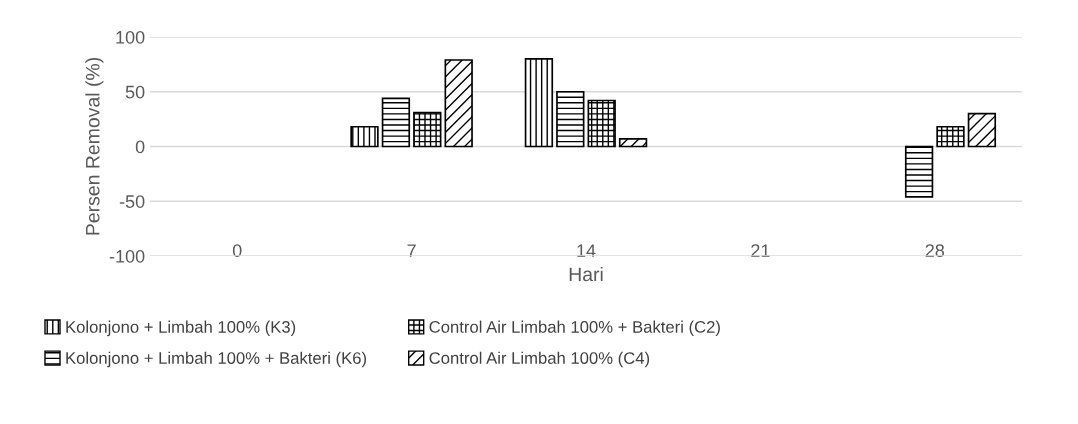 The image size is (1078, 424). Describe the element at coordinates (411, 250) in the screenshot. I see `x-tick-label: 7` at that location.